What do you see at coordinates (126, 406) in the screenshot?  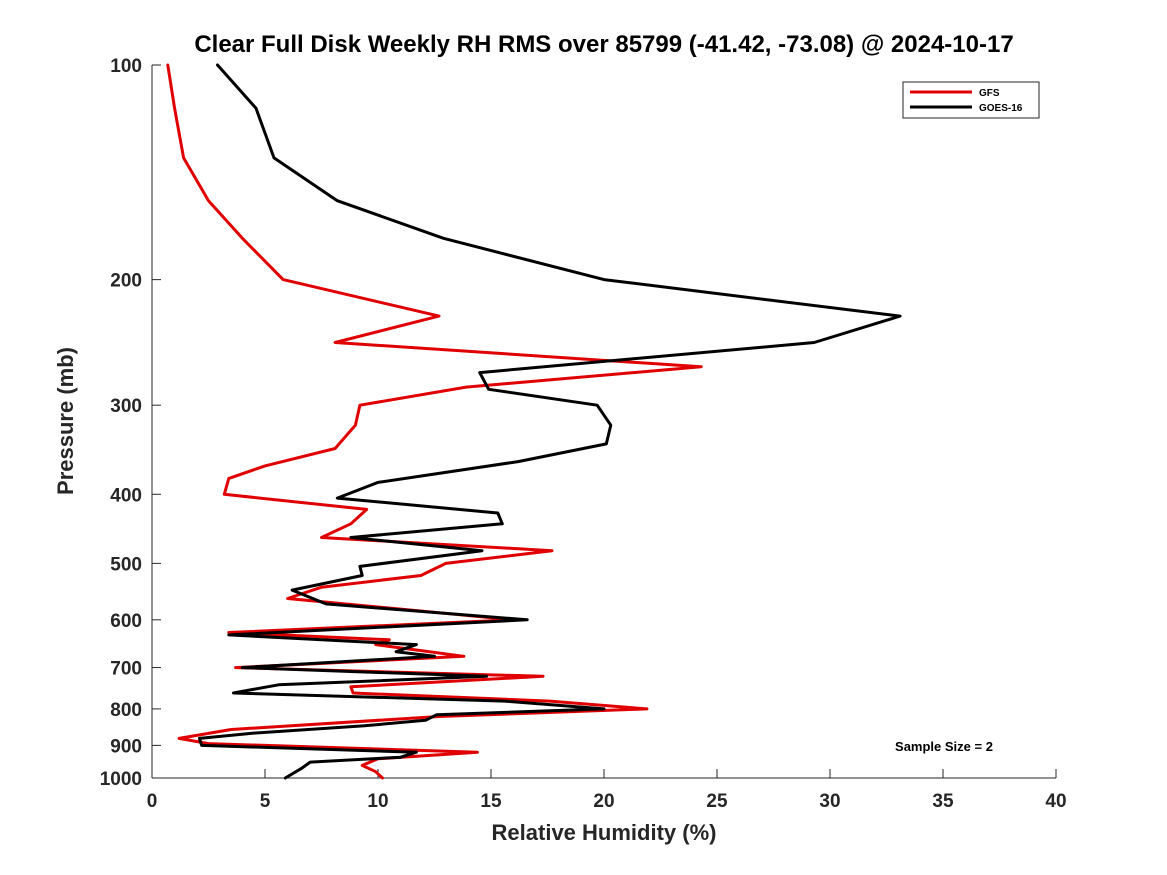 I see `y-tick-label: 300` at bounding box center [126, 406].